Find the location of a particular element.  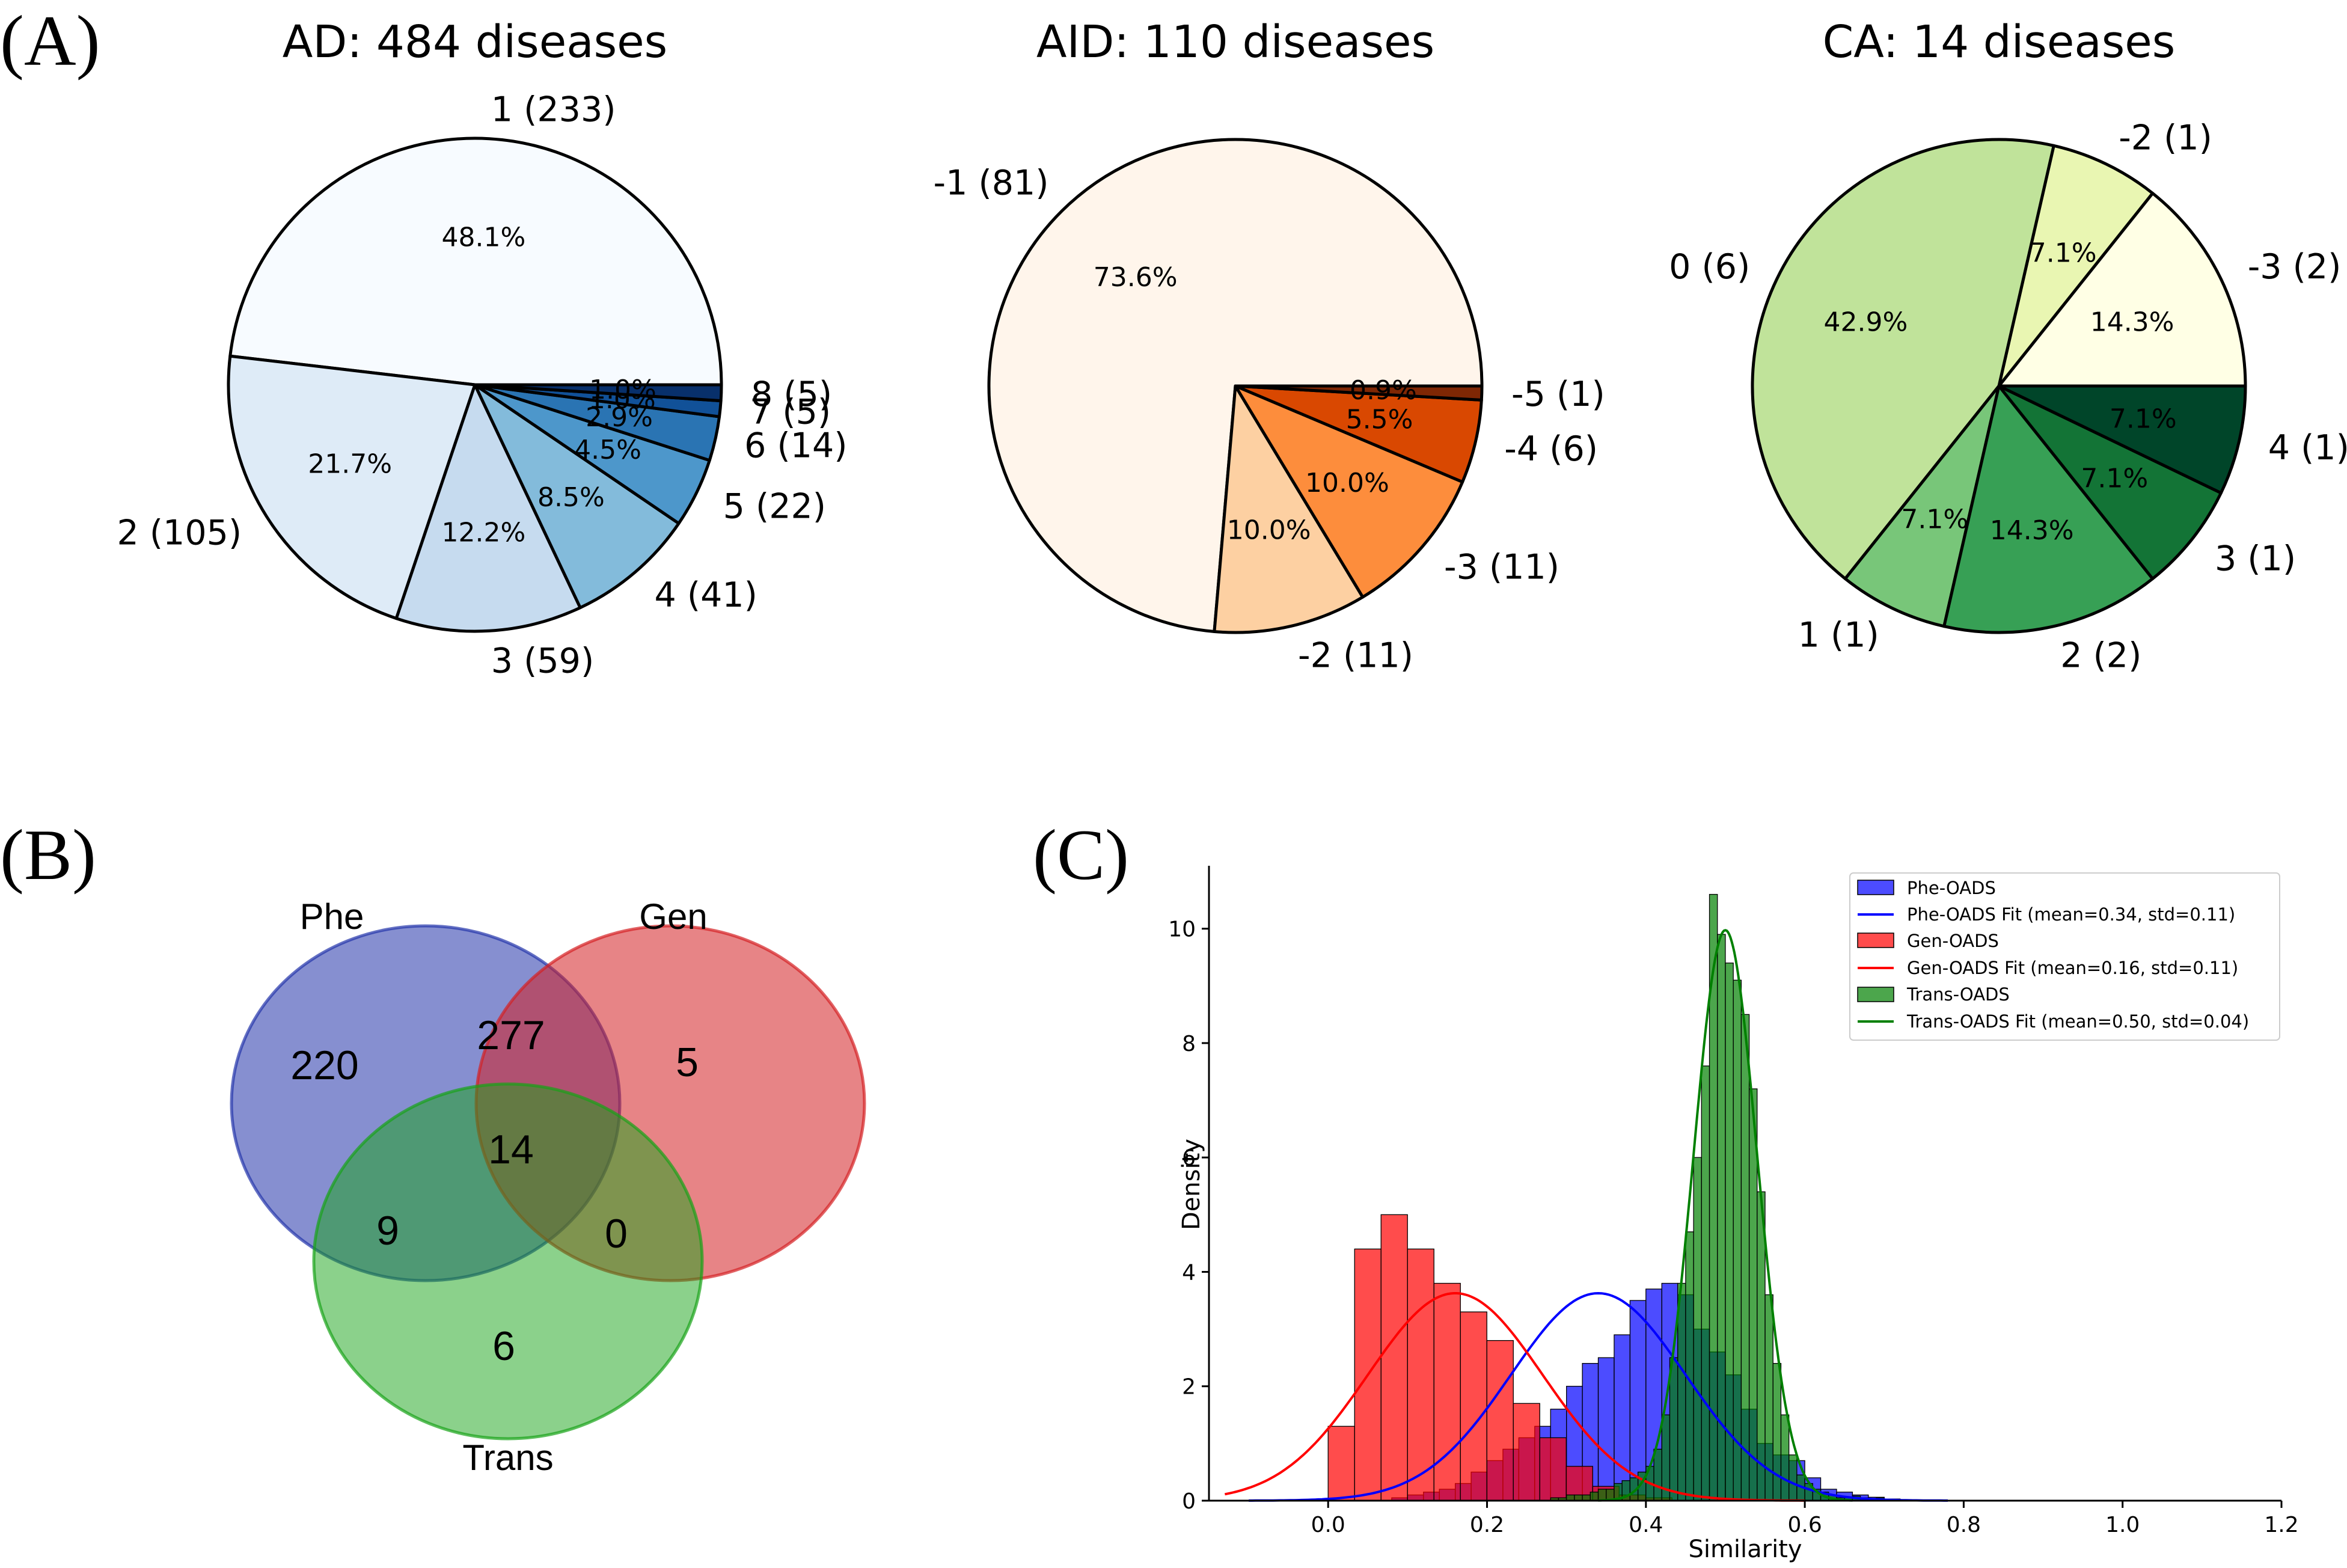

y-tick-label: 2 is located at coordinates (1189, 1387).